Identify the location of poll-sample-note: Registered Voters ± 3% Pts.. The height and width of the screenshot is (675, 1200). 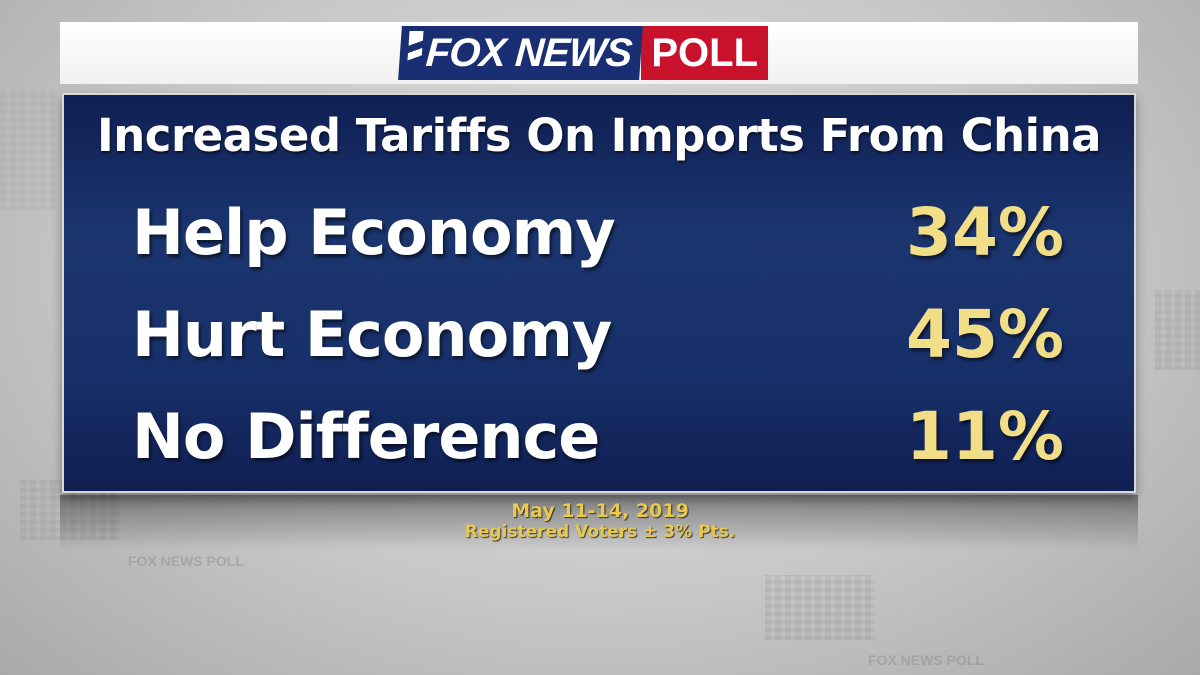
(600, 532).